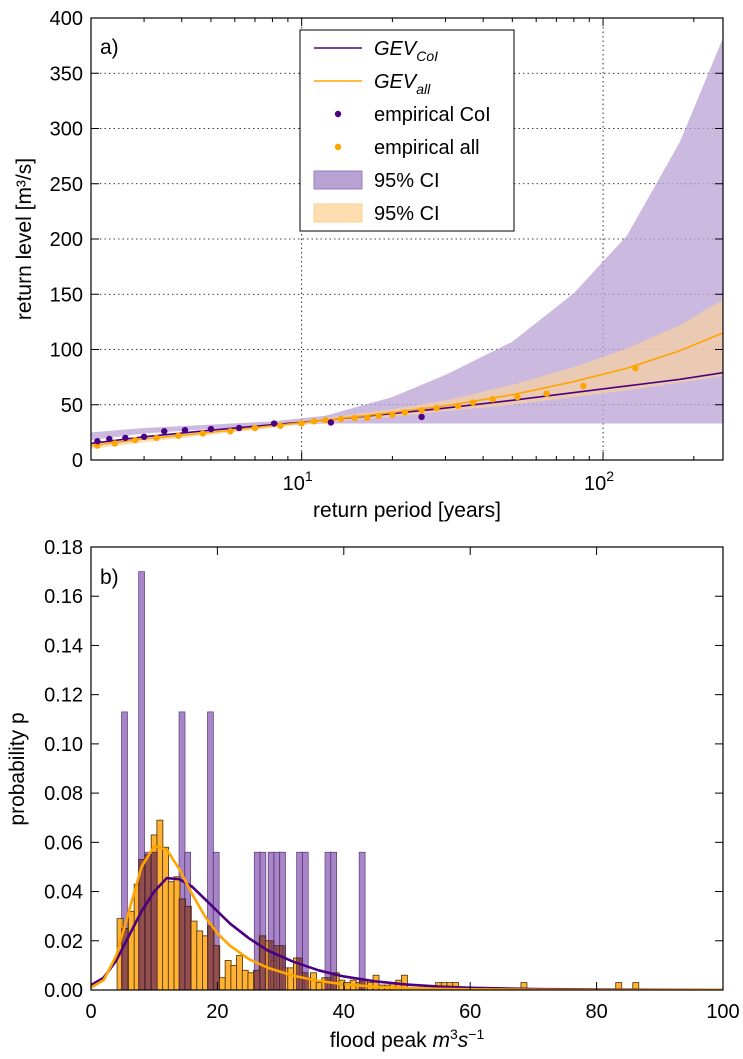  What do you see at coordinates (24, 239) in the screenshot?
I see `y-axis-label: return level [m³/s]` at bounding box center [24, 239].